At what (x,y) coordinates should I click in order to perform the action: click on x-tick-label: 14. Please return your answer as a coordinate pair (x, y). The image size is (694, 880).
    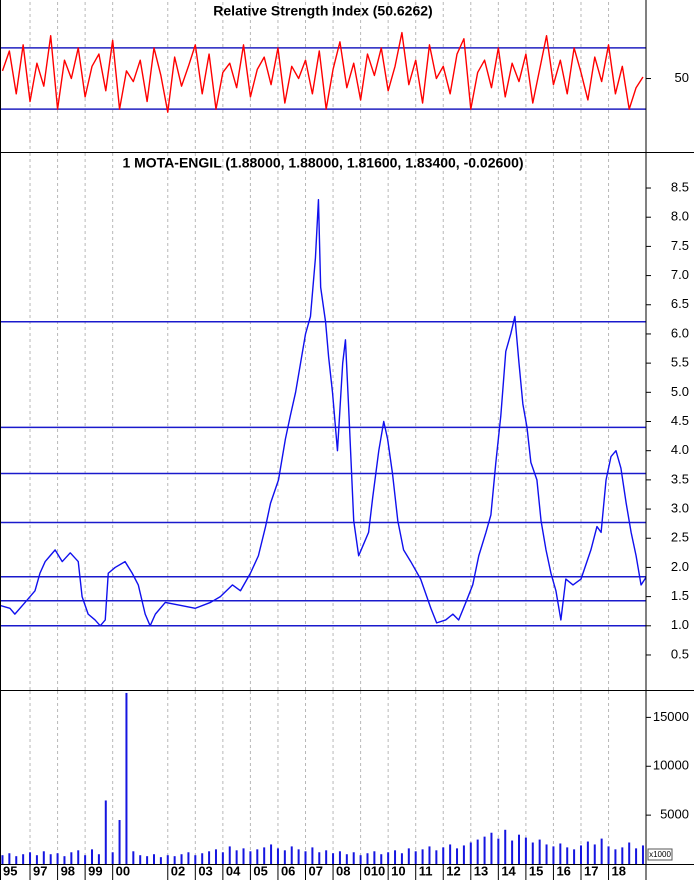
    Looking at the image, I should click on (508, 870).